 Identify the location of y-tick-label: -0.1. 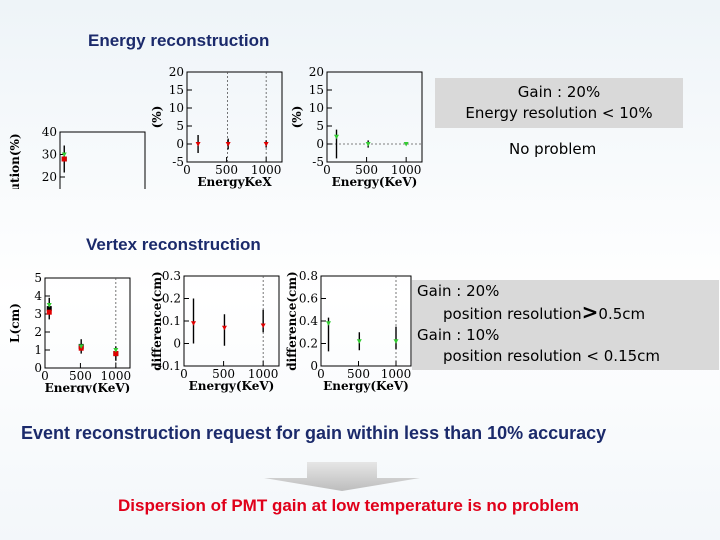
(169, 366).